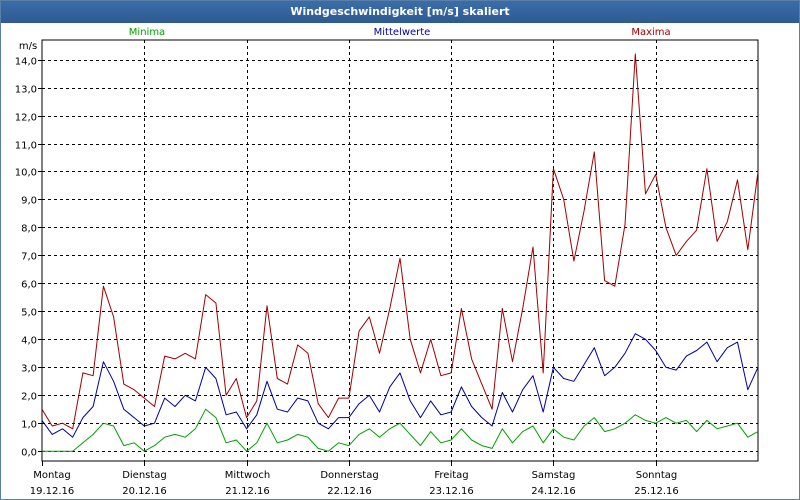 The image size is (800, 500). I want to click on x-tick-day: Dienstag, so click(144, 475).